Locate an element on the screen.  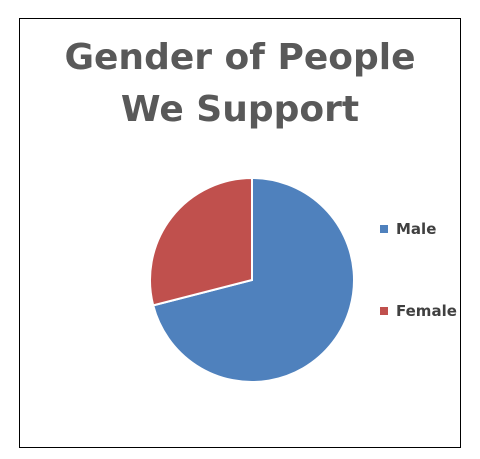
chart-title-line-2: We Support is located at coordinates (240, 109).